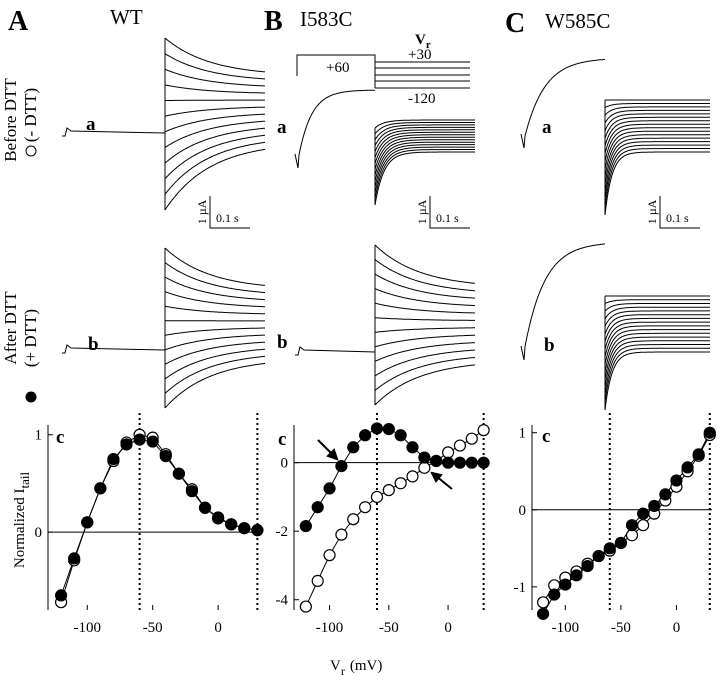 The image size is (720, 683). I want to click on scale-bar, so click(454, 212).